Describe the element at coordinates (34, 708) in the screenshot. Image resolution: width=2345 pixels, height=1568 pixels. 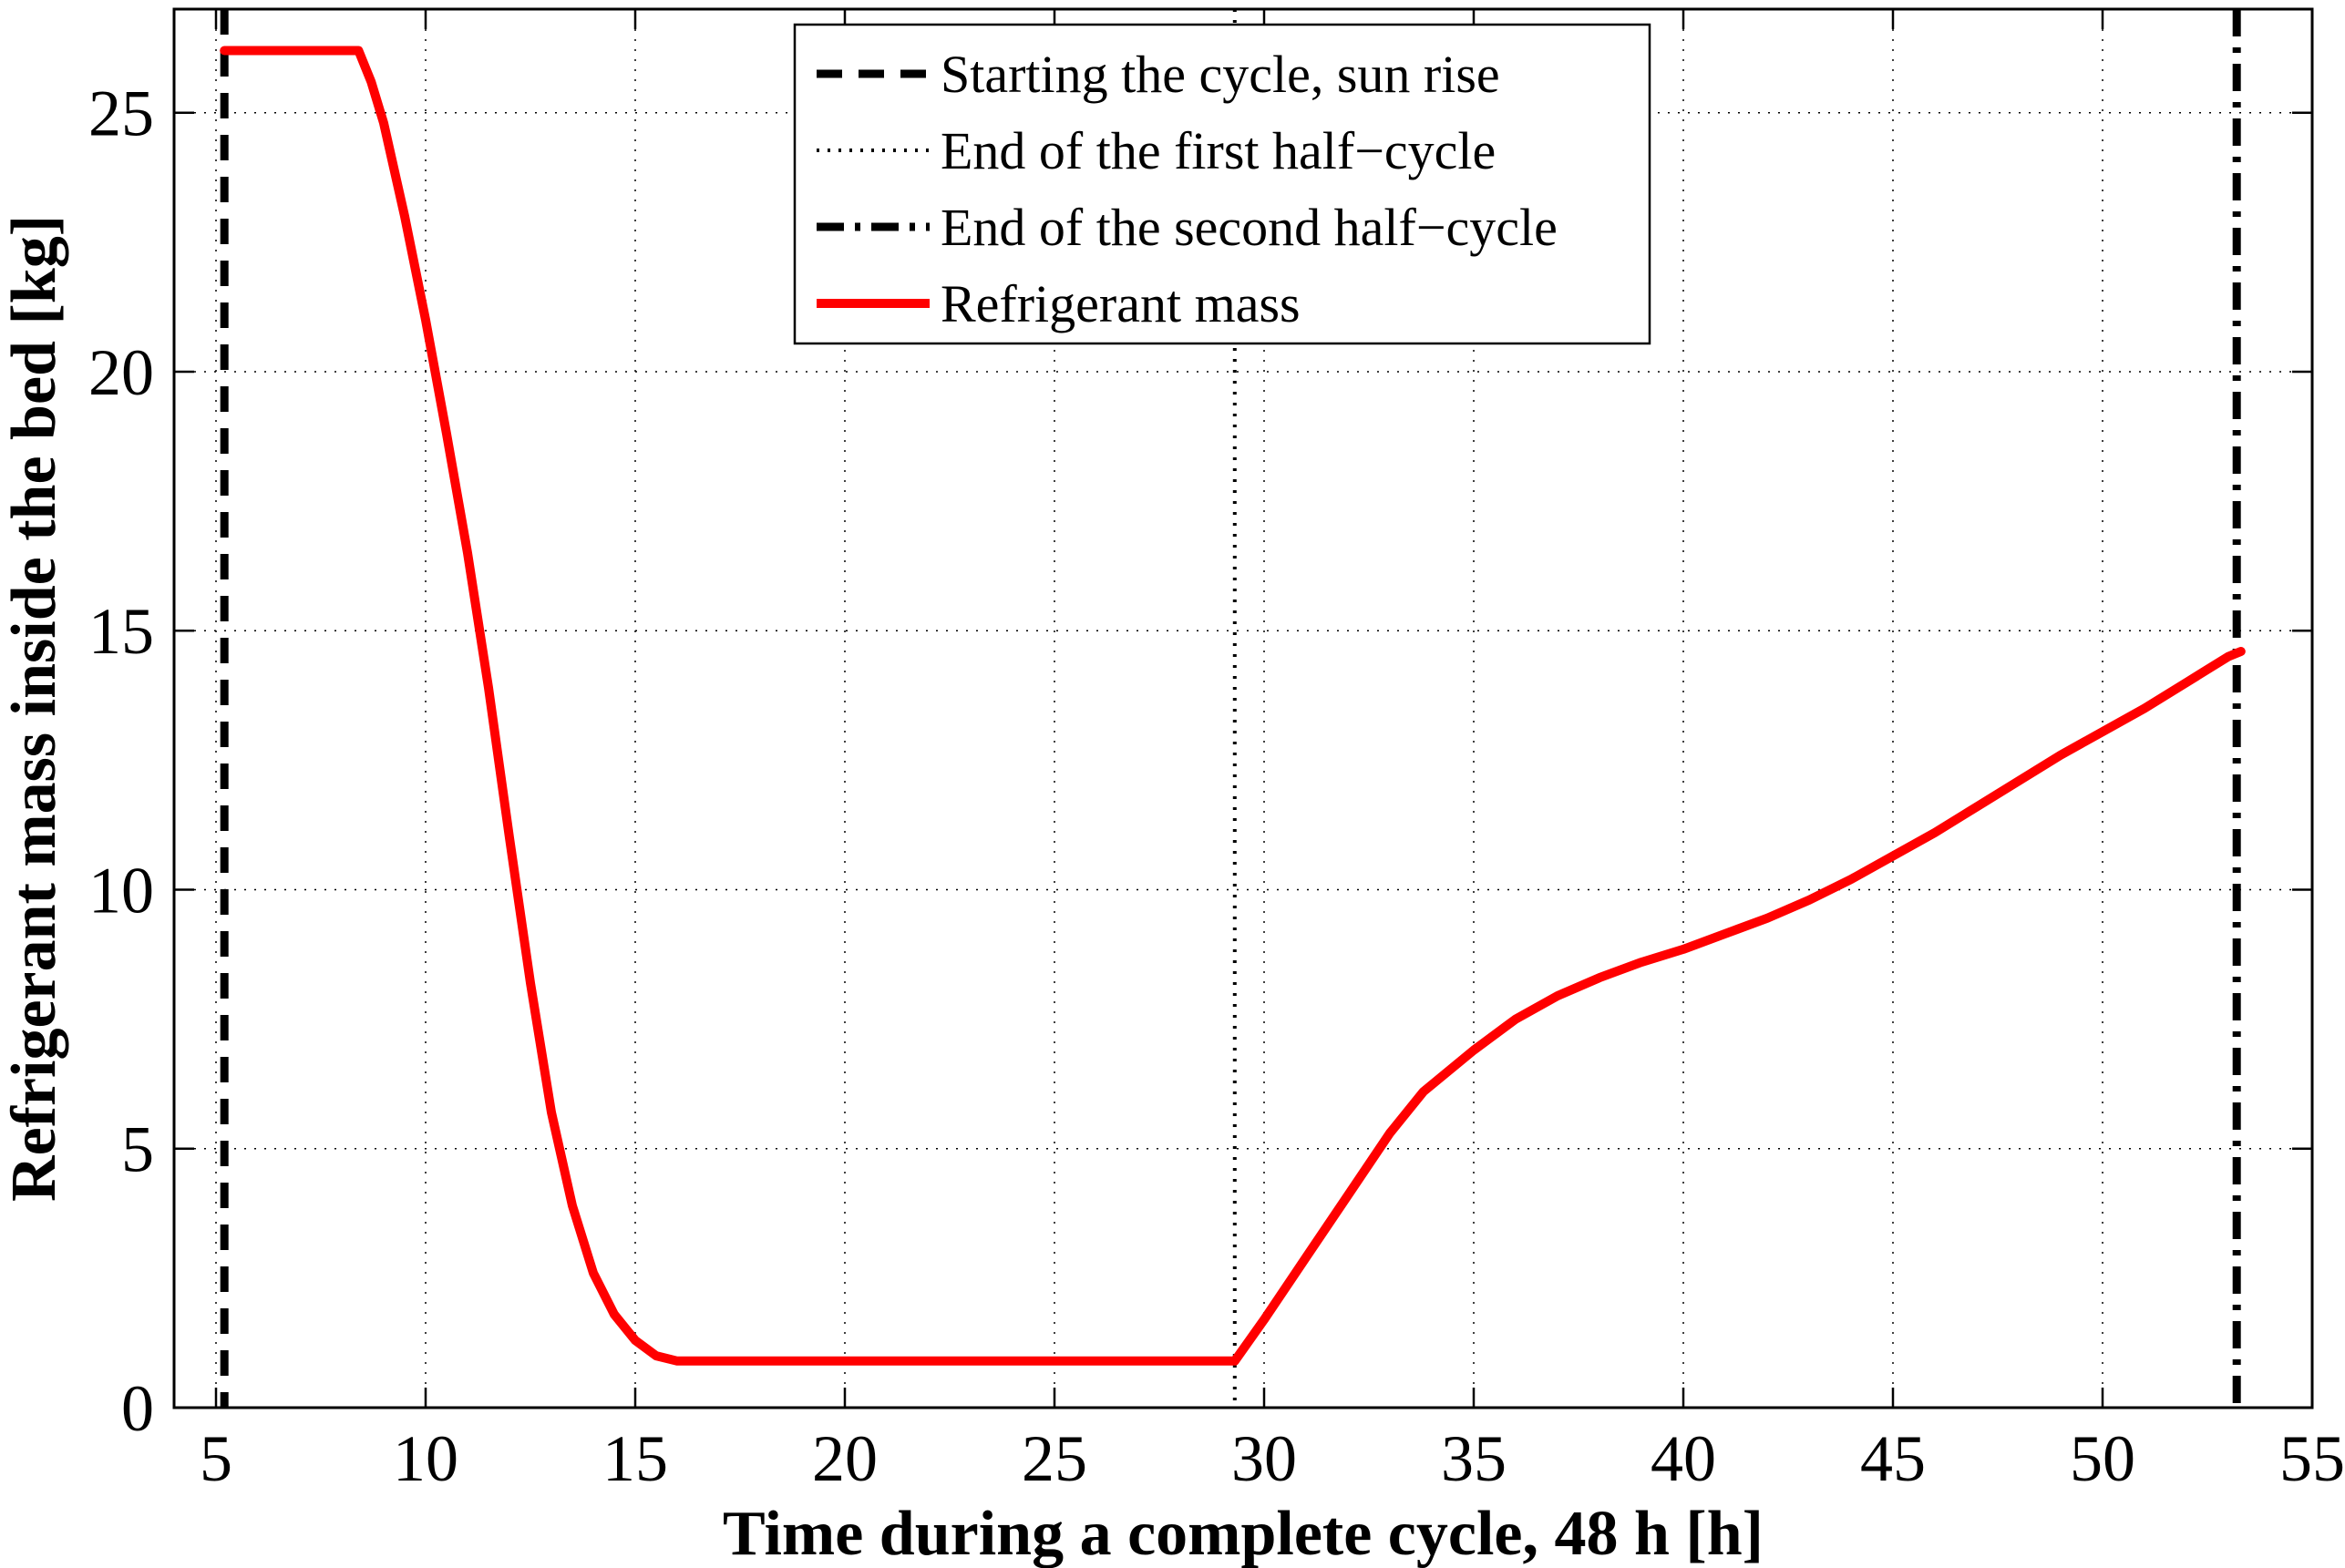
I see `y-axis-title: Refrigerant mass inside the bed [kg]` at that location.